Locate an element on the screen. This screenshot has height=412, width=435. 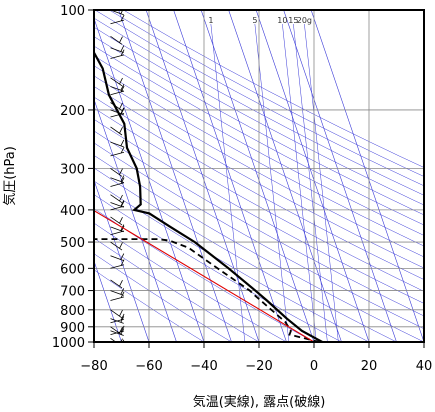
x-tick-label: 40 is located at coordinates (424, 366).